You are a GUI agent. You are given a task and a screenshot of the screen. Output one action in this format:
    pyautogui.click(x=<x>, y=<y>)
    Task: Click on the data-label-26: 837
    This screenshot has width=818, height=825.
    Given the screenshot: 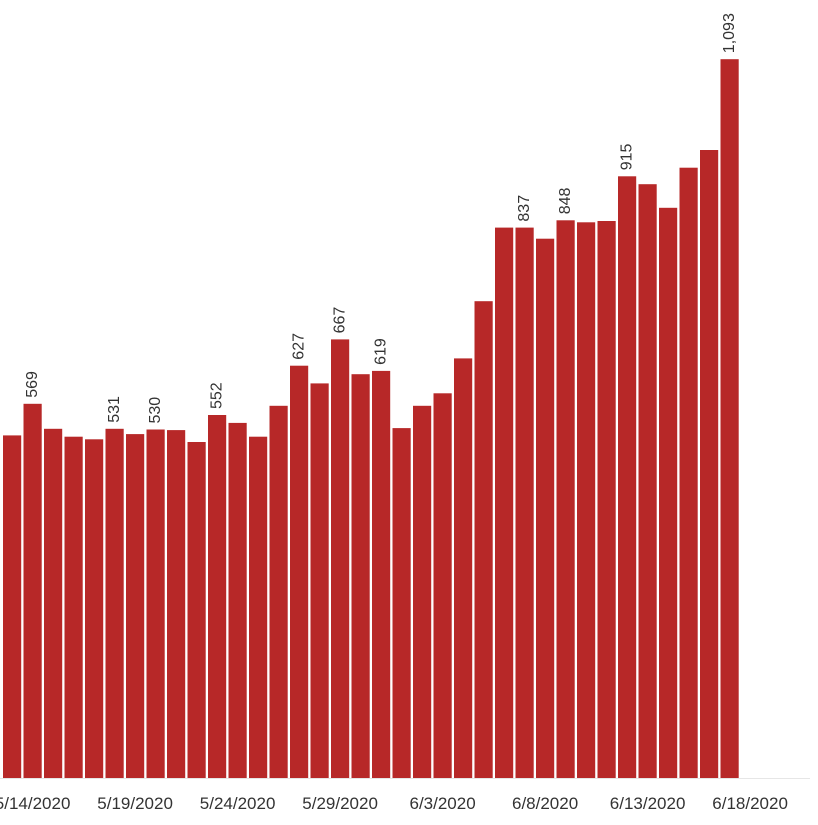 What is the action you would take?
    pyautogui.click(x=524, y=208)
    